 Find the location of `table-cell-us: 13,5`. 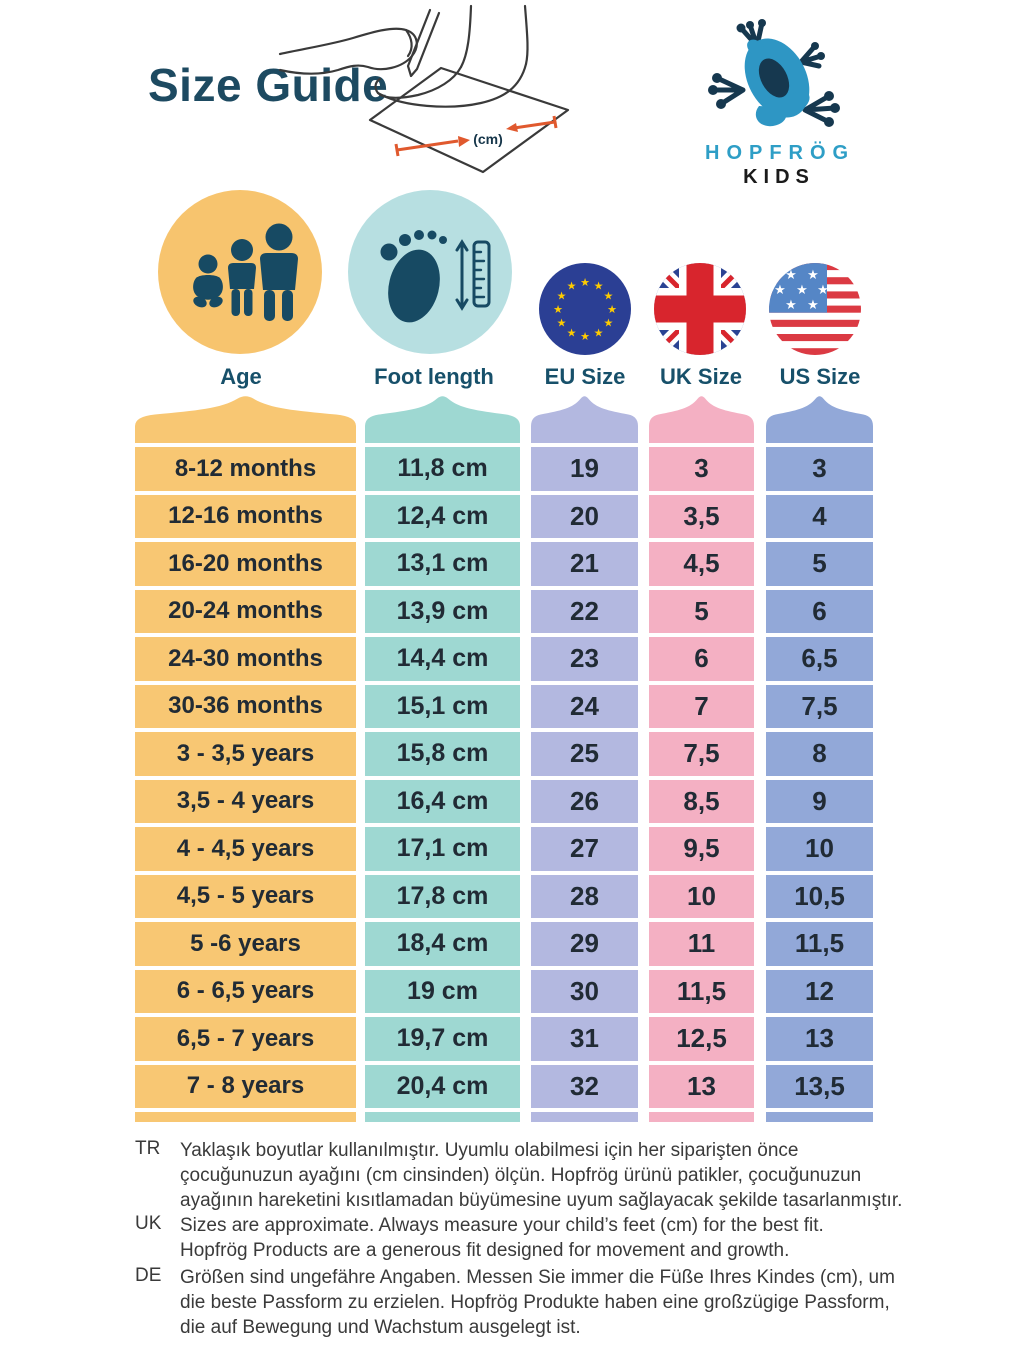

table-cell-us: 13,5 is located at coordinates (819, 1086).